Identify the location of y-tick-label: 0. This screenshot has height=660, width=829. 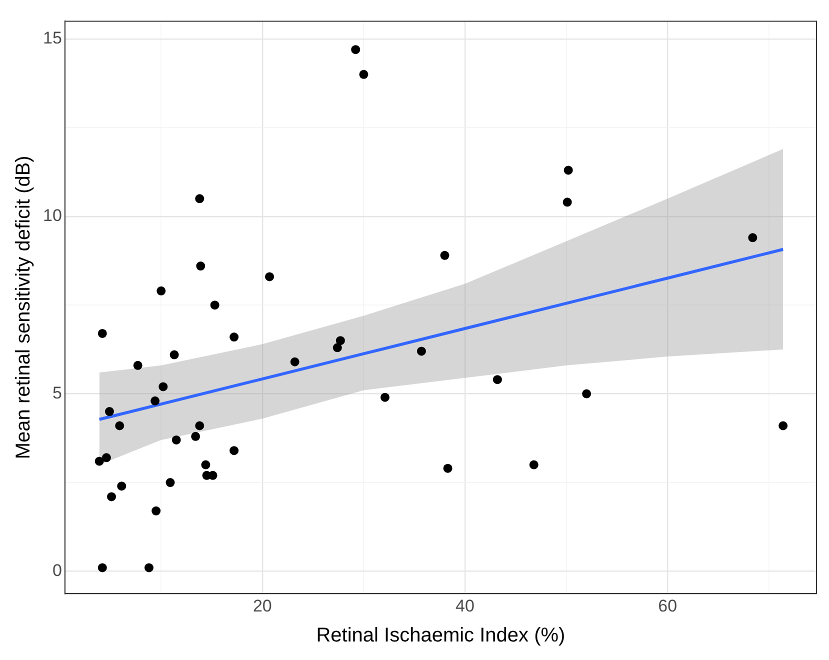
(57, 570).